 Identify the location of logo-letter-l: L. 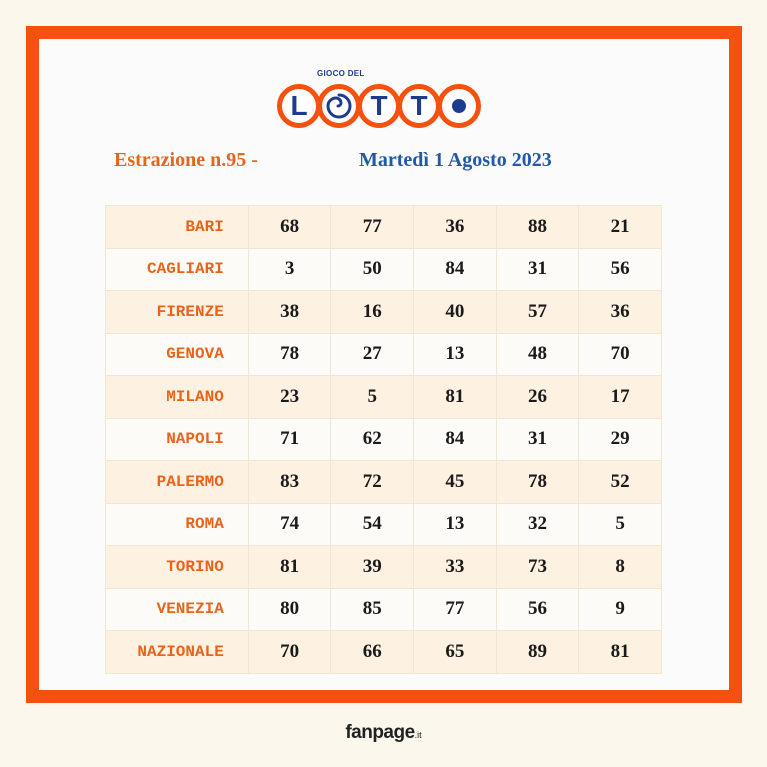
(299, 106).